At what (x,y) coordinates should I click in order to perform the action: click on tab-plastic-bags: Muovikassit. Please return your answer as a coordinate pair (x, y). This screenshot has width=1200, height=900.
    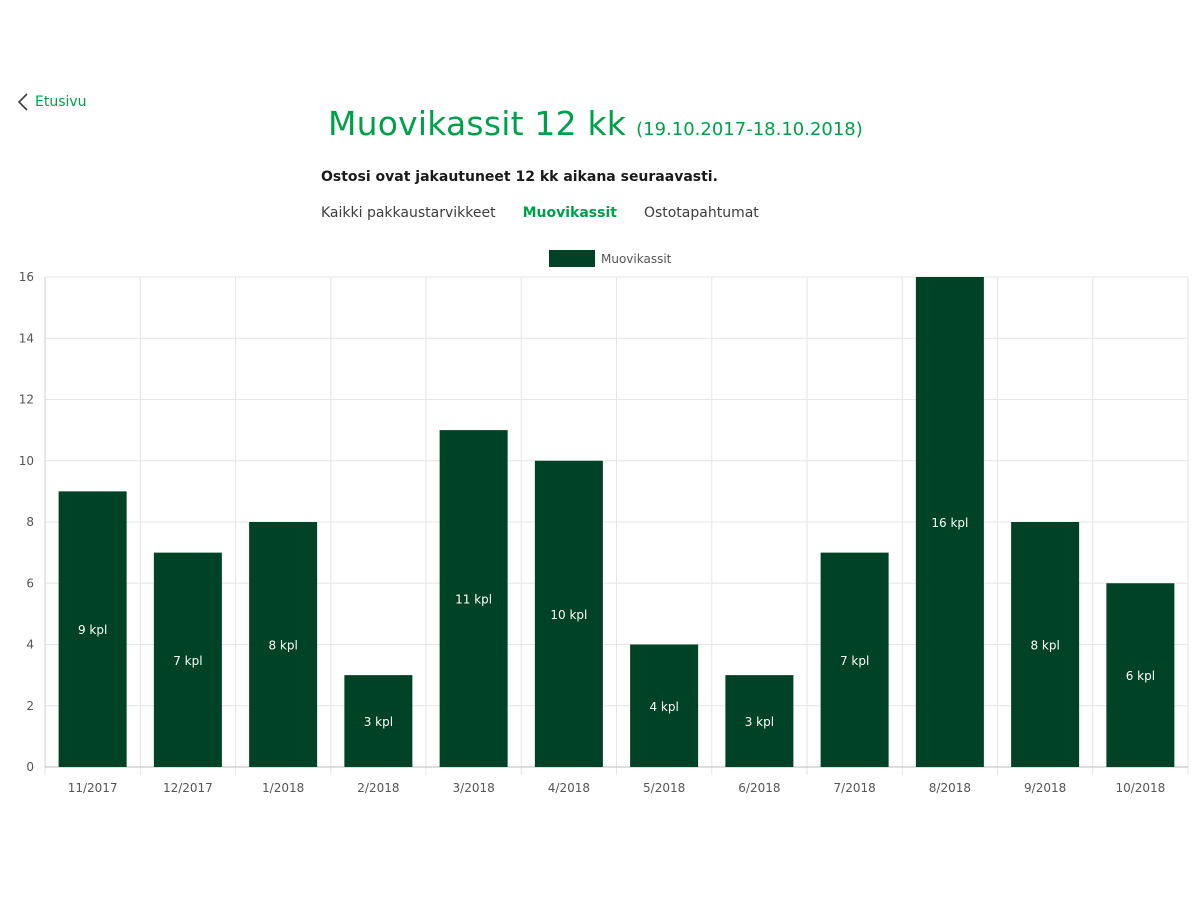
    Looking at the image, I should click on (569, 213).